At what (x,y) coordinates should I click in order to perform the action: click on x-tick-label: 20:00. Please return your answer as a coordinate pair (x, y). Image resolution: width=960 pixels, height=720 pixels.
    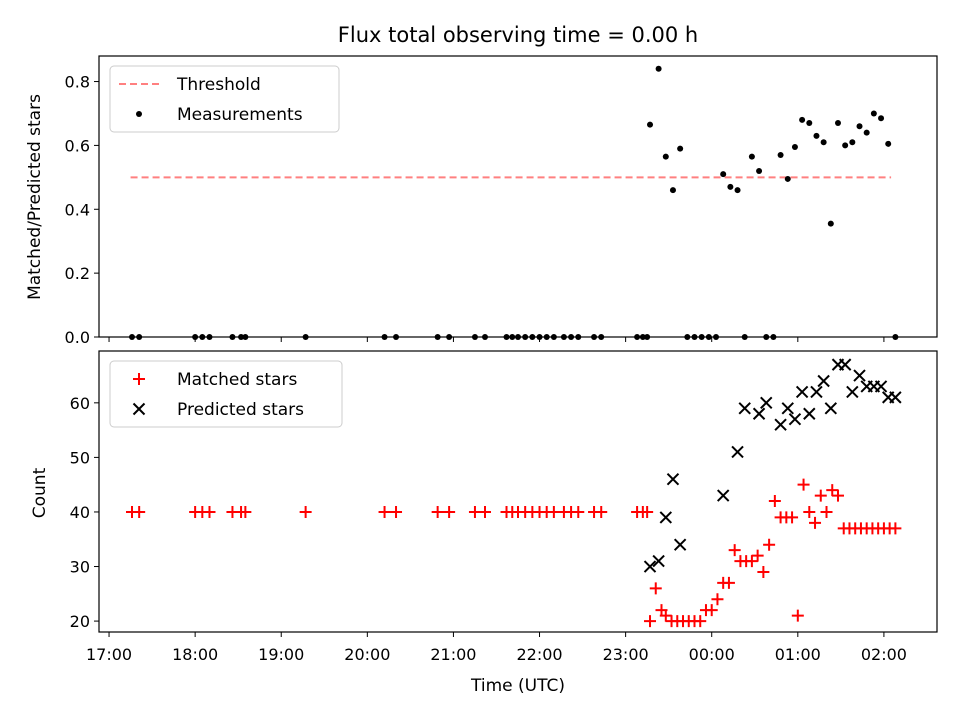
    Looking at the image, I should click on (367, 654).